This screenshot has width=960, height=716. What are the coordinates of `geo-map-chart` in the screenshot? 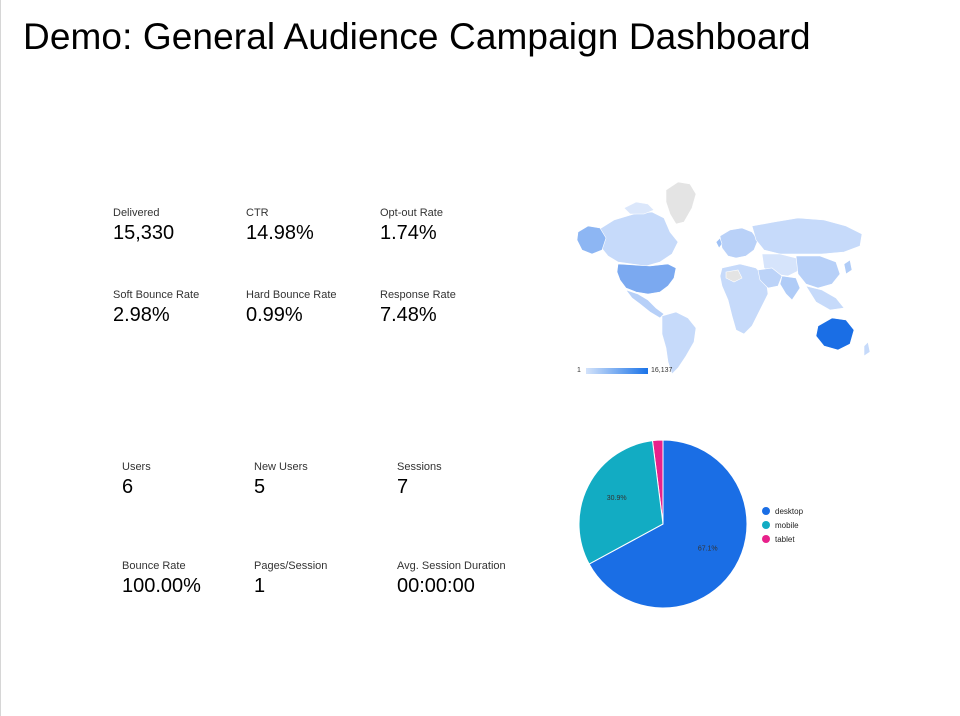 It's located at (727, 278).